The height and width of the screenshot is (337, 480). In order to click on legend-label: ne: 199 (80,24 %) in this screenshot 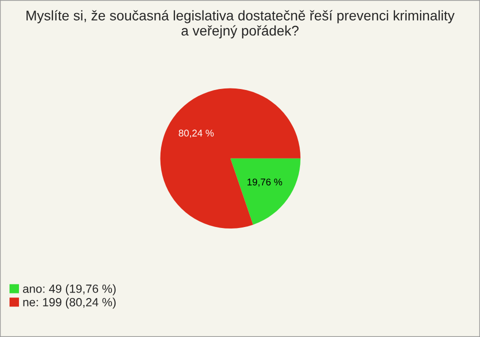, I will do `click(69, 303)`.